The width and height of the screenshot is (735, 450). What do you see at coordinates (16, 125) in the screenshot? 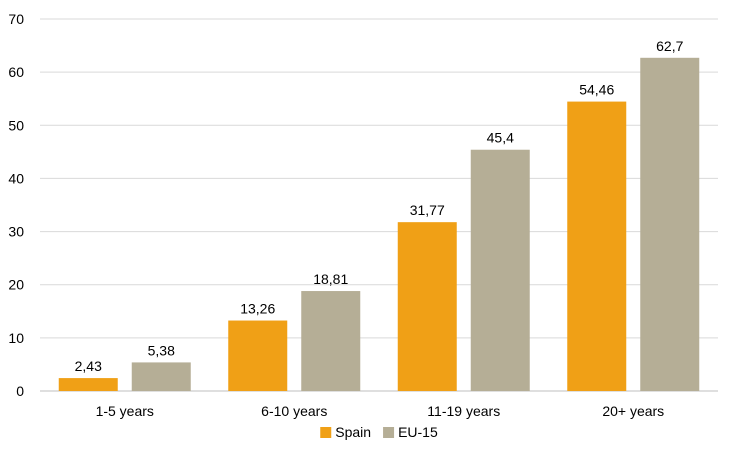
I see `y-tick-label: 50` at bounding box center [16, 125].